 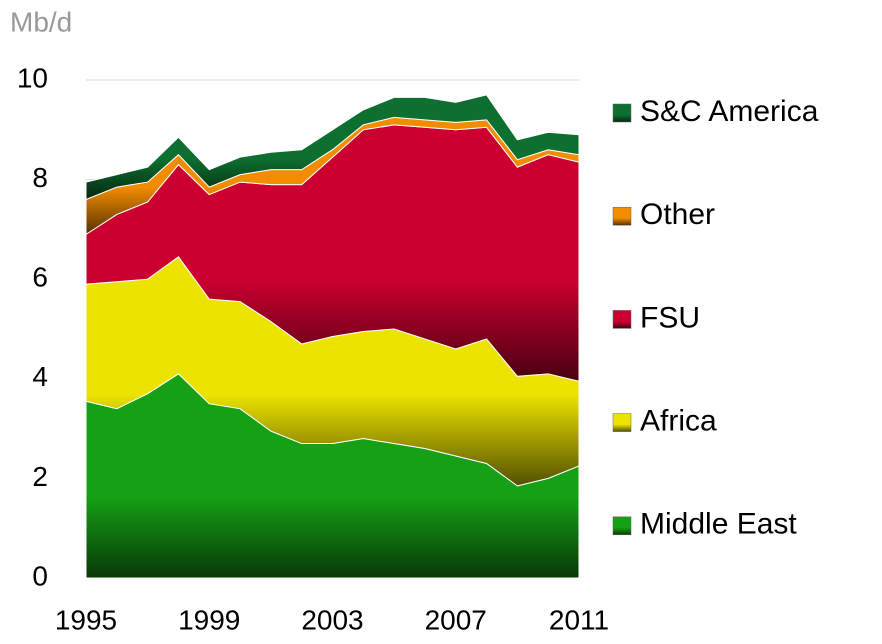 What do you see at coordinates (40, 575) in the screenshot?
I see `y-tick-label: 0` at bounding box center [40, 575].